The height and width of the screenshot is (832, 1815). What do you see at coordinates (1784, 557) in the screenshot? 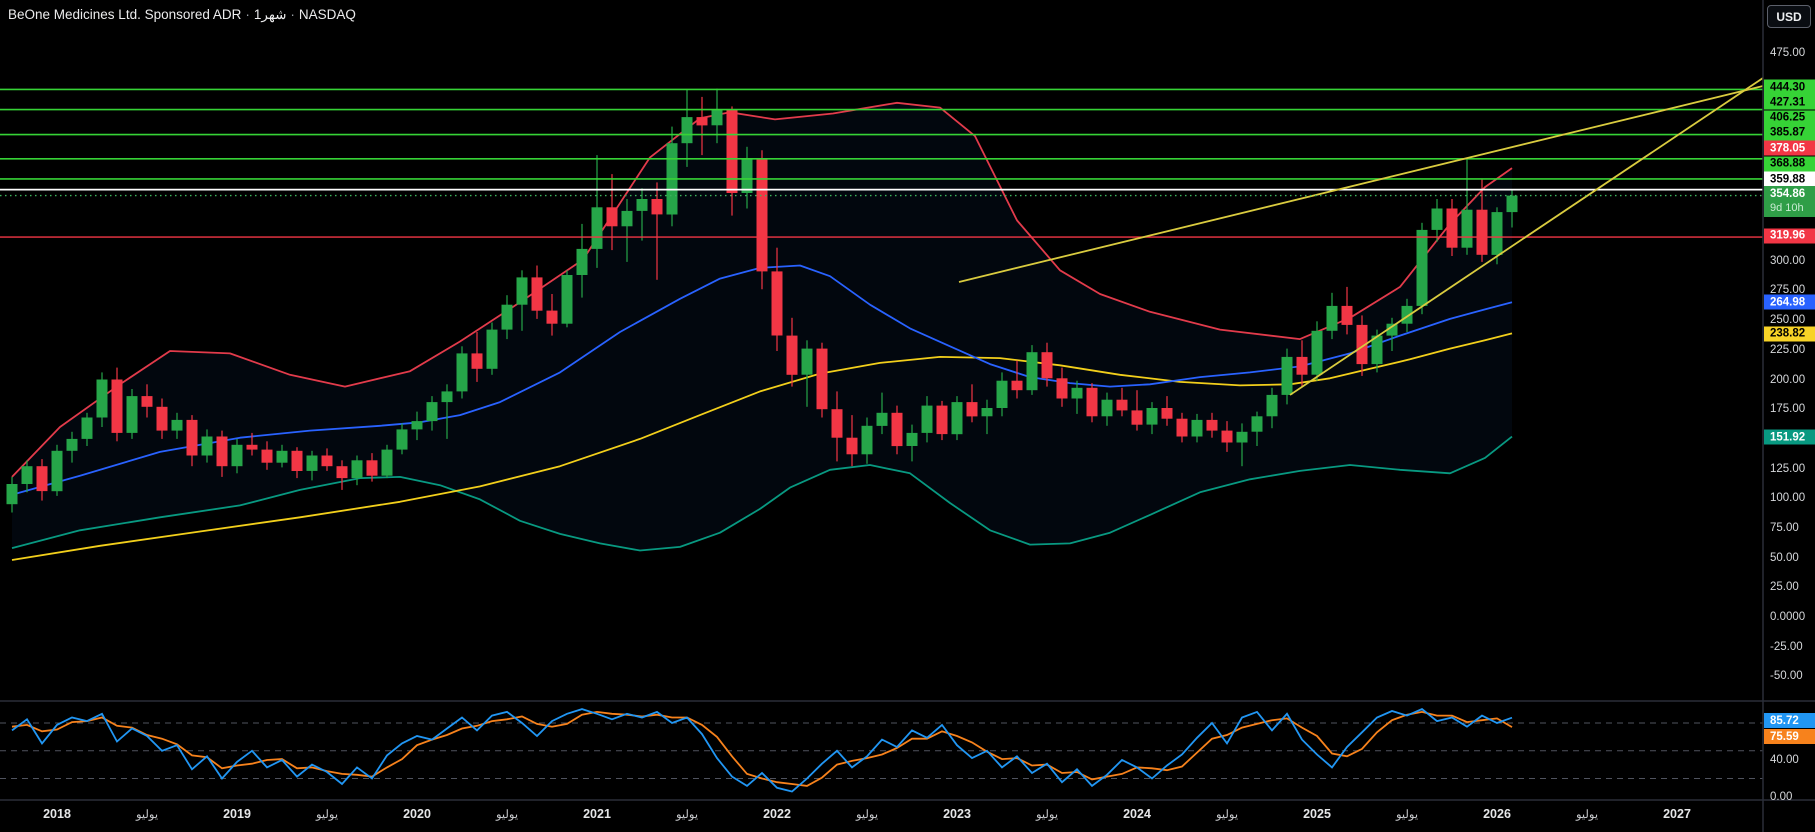
I see `price-tick: 50.00` at bounding box center [1784, 557].